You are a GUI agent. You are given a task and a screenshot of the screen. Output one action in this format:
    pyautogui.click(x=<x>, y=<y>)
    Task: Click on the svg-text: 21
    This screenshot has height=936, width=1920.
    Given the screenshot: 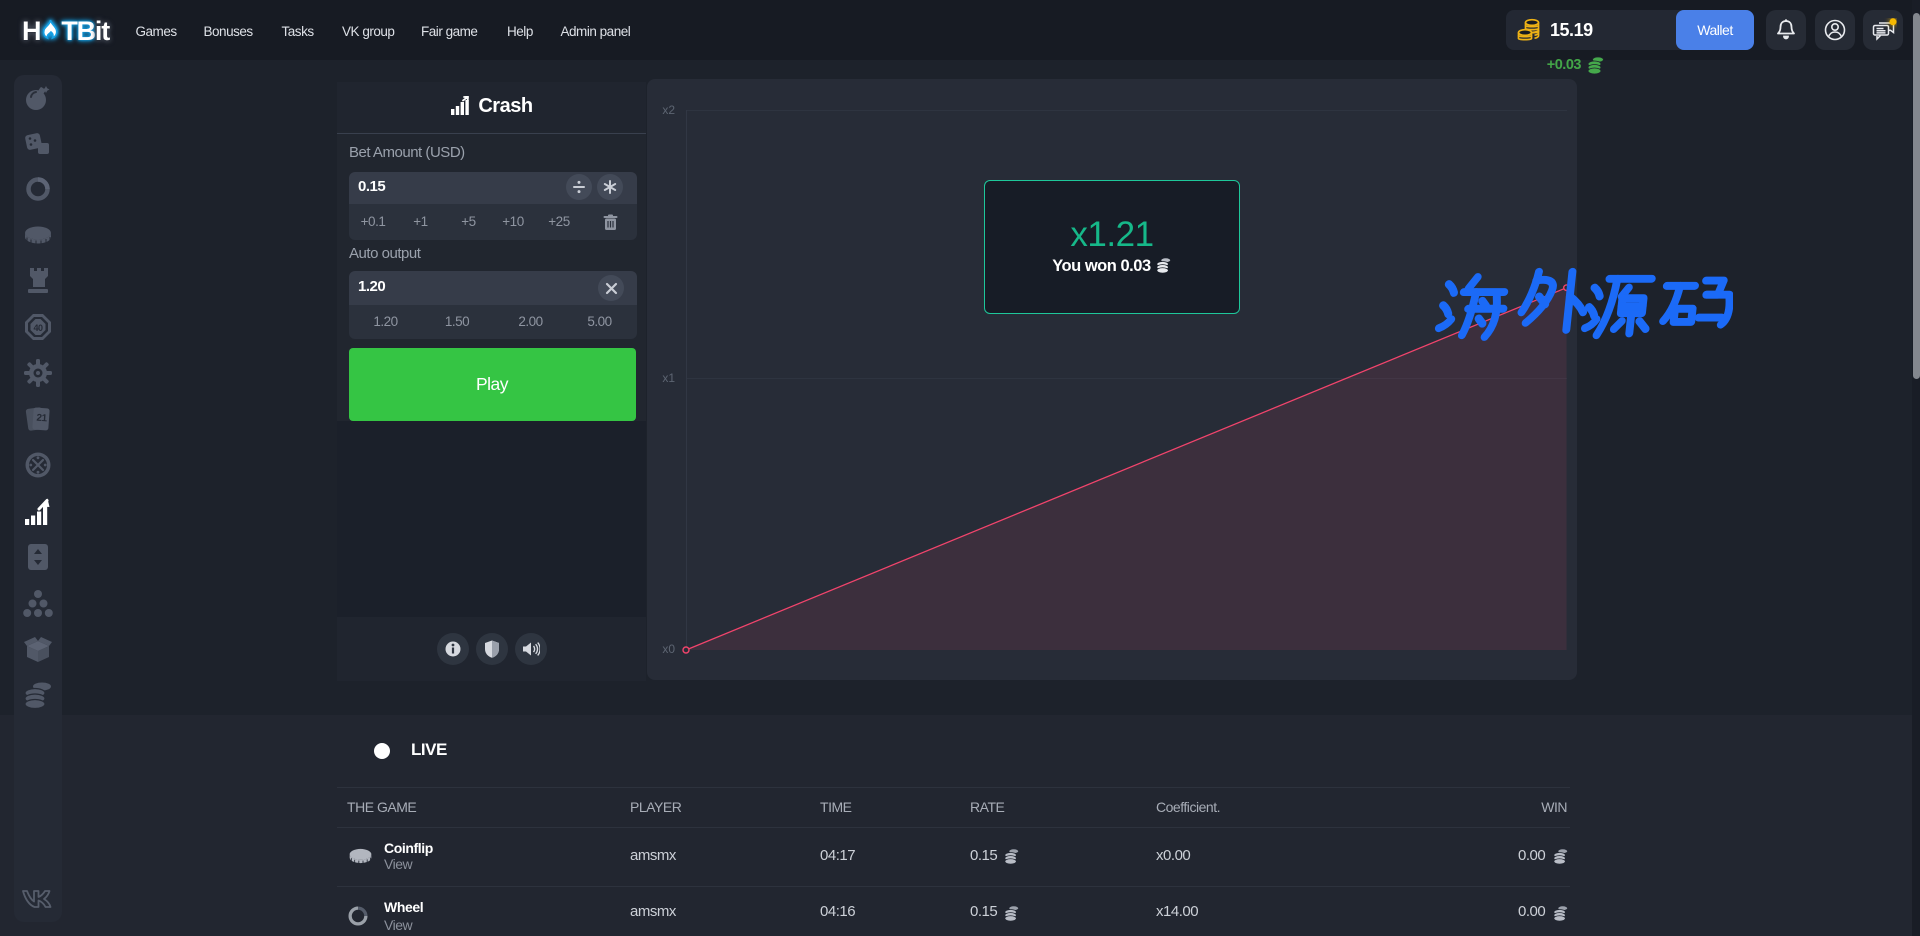 What is the action you would take?
    pyautogui.click(x=42, y=418)
    